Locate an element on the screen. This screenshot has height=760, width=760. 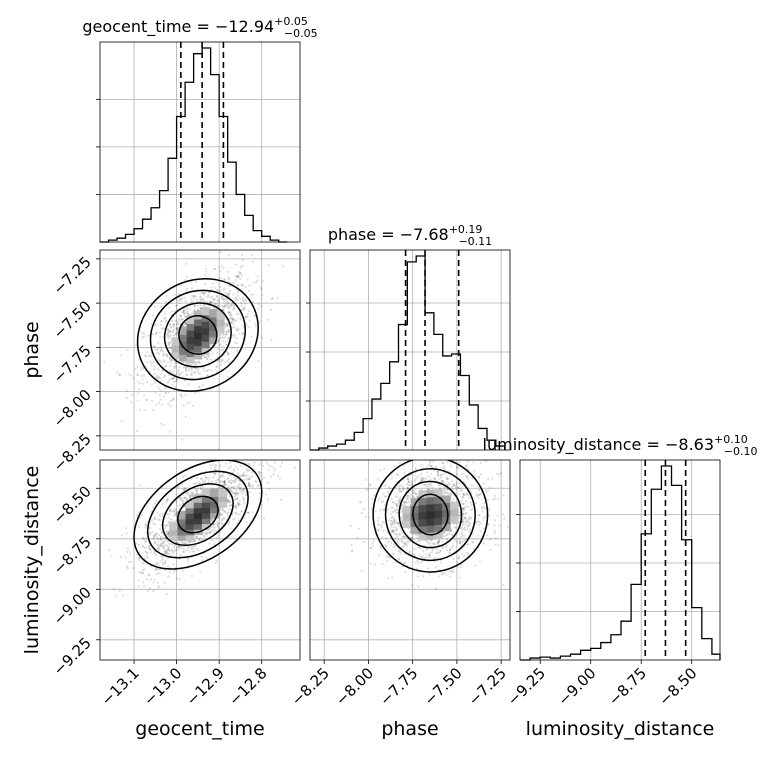
x-axis-label-phase: phase is located at coordinates (409, 729).